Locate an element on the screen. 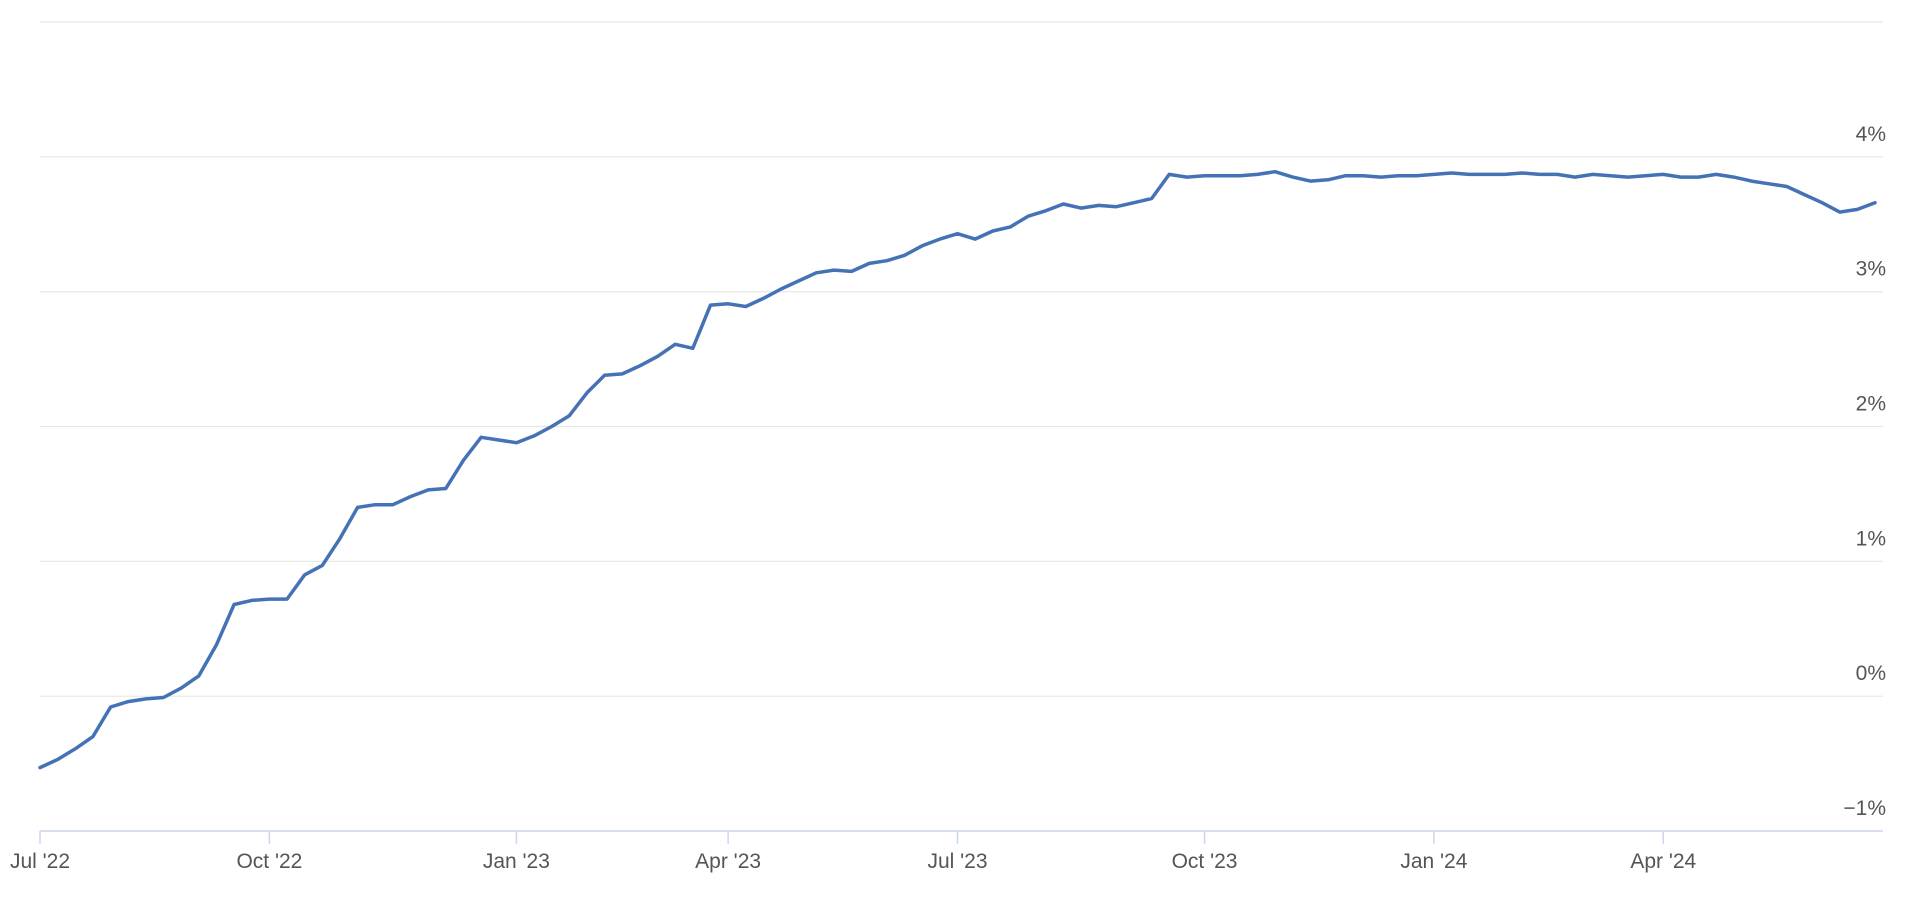 The image size is (1920, 904). x-tick-label: Apr '24 is located at coordinates (1663, 861).